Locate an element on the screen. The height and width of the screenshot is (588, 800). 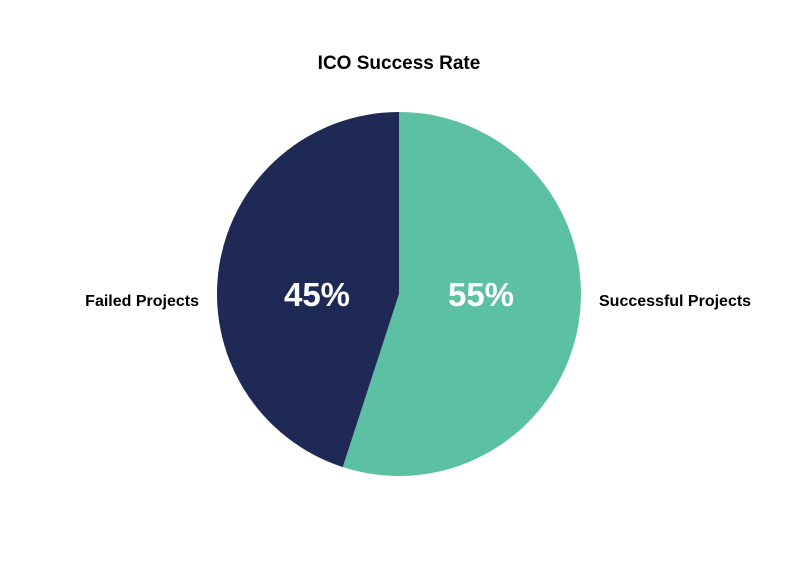
pie-labels: 55% Successful Projects 45% Failed Projects is located at coordinates (418, 294).